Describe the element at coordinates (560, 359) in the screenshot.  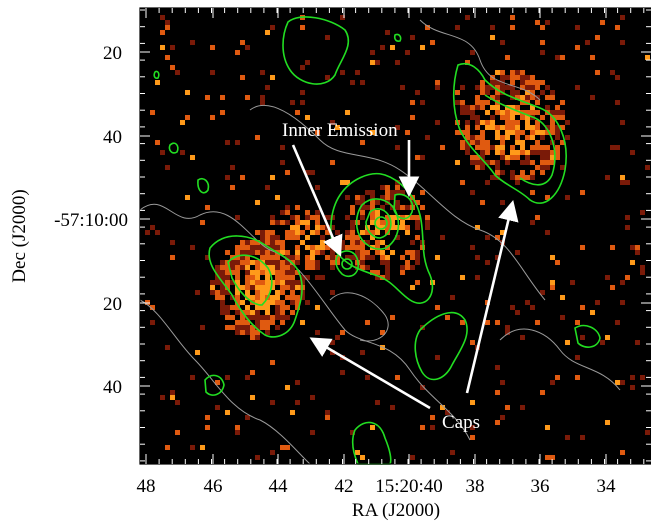
I see `gray-contour` at that location.